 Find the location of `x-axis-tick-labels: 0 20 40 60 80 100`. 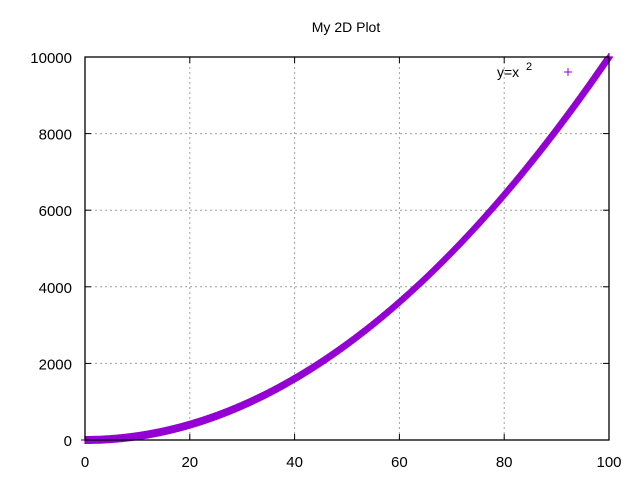

x-axis-tick-labels: 0 20 40 60 80 100 is located at coordinates (351, 462).